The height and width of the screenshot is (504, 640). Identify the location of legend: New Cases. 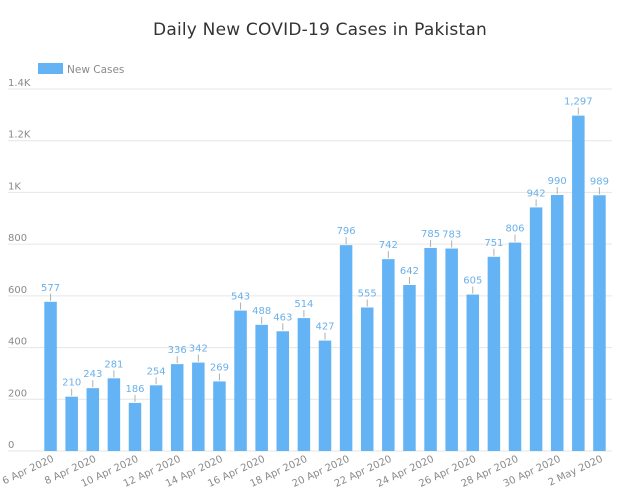
(81, 69).